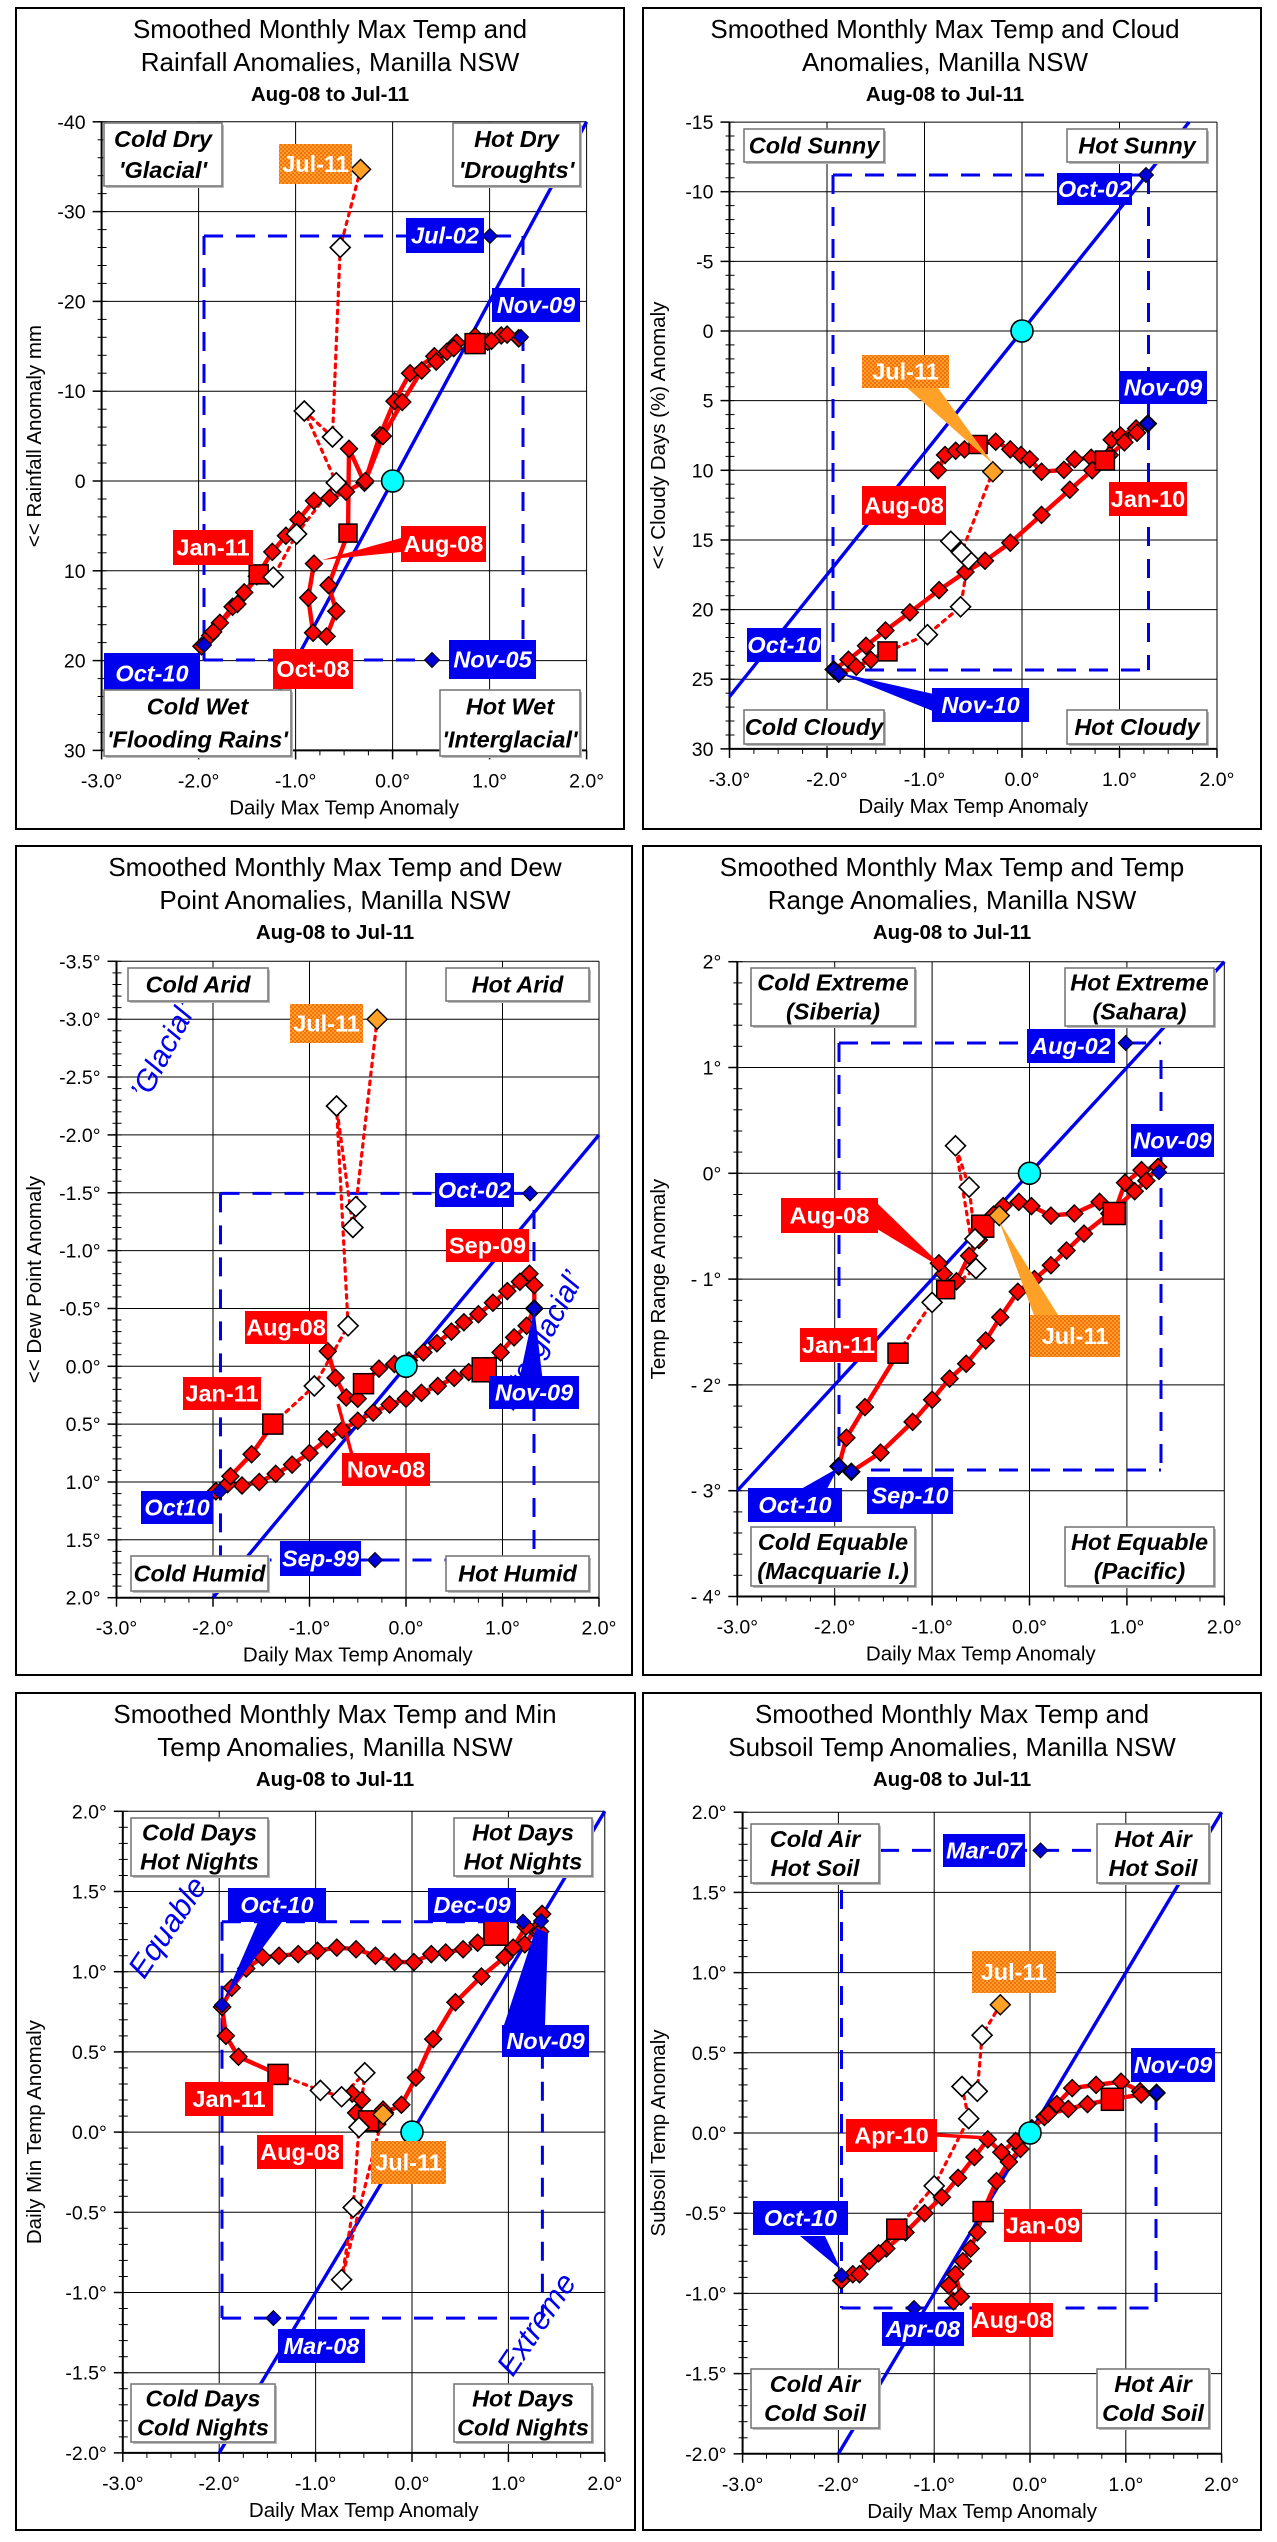 This screenshot has width=1277, height=2542. I want to click on svg-text: Sep-09, so click(487, 1246).